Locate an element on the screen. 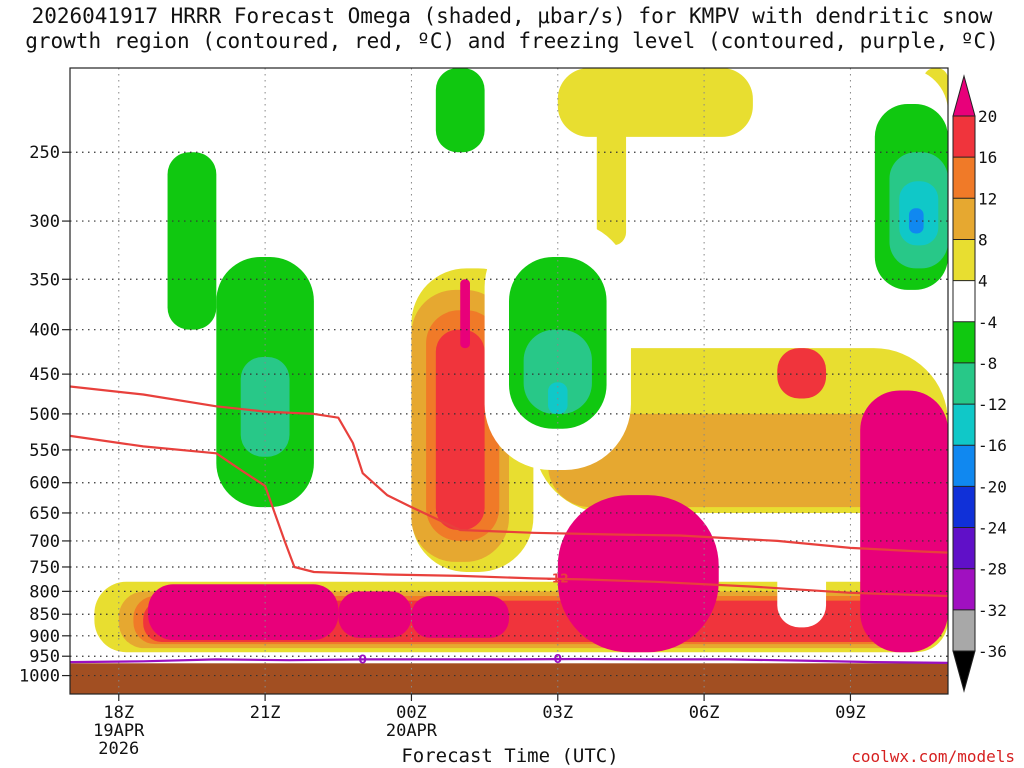  colorbar-label-9: -20 is located at coordinates (992, 486).